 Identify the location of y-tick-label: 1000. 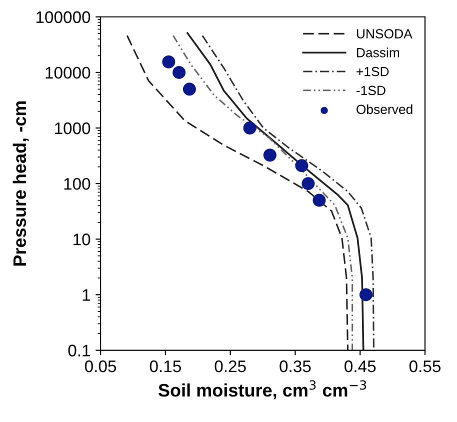
(72, 128).